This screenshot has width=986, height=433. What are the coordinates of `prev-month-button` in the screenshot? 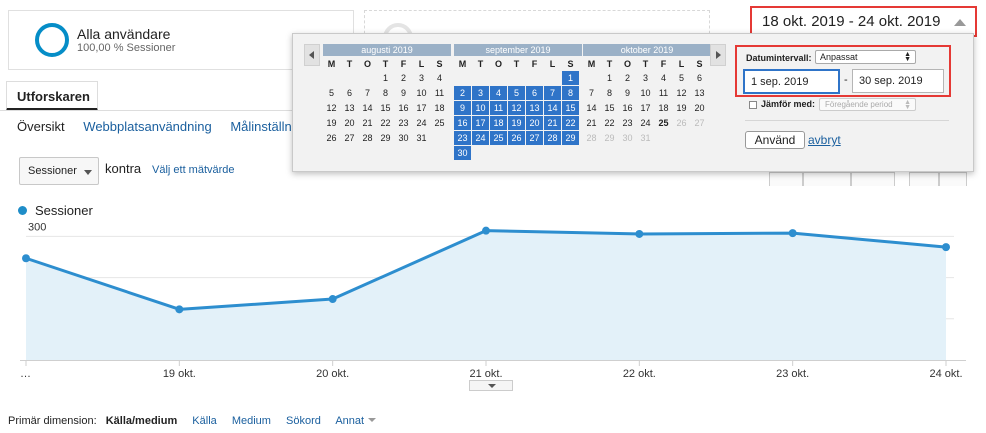 It's located at (312, 55).